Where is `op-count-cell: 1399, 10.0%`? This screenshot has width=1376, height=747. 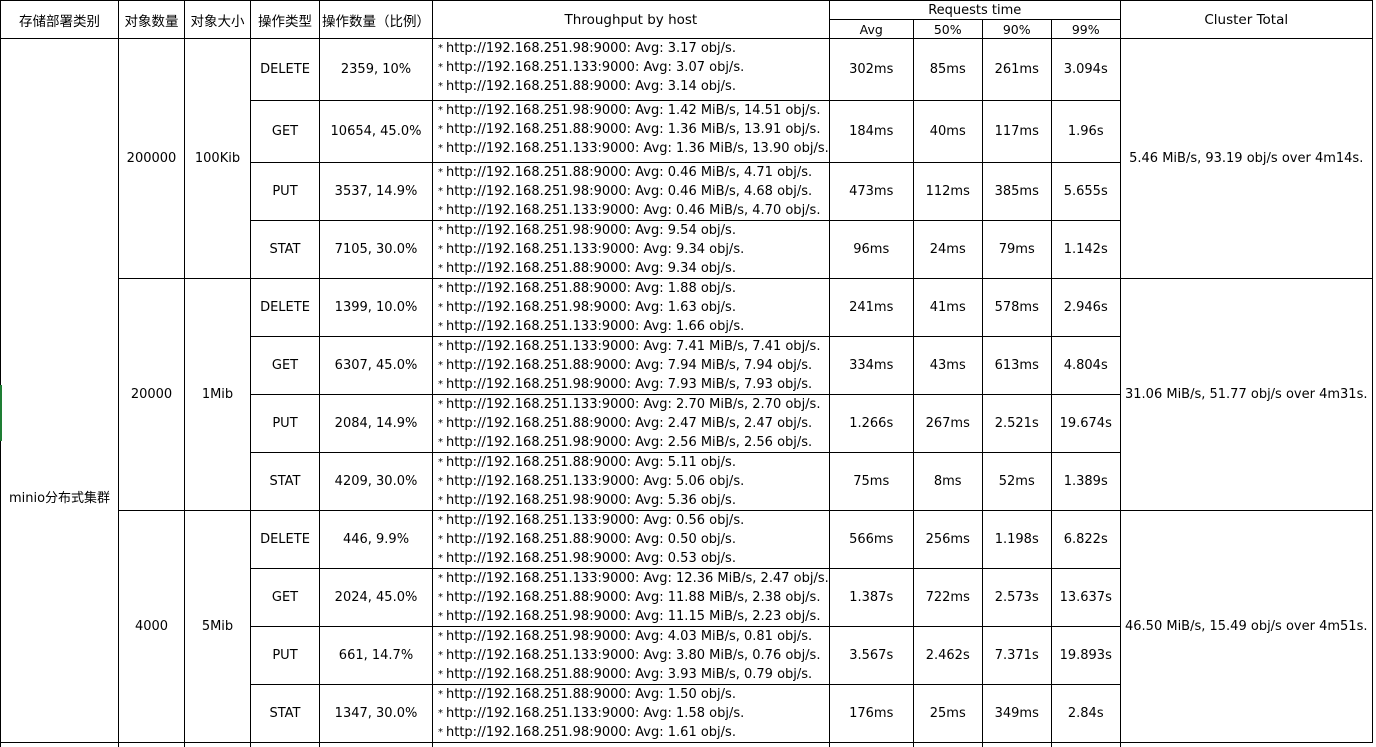 op-count-cell: 1399, 10.0% is located at coordinates (376, 307).